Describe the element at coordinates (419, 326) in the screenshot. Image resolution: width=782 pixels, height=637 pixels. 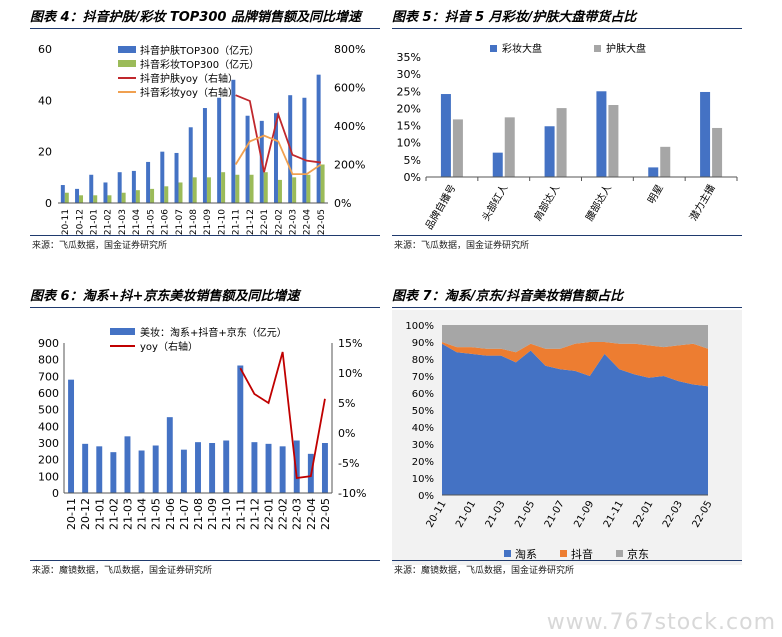
I see `y-tick-label: 100%` at that location.